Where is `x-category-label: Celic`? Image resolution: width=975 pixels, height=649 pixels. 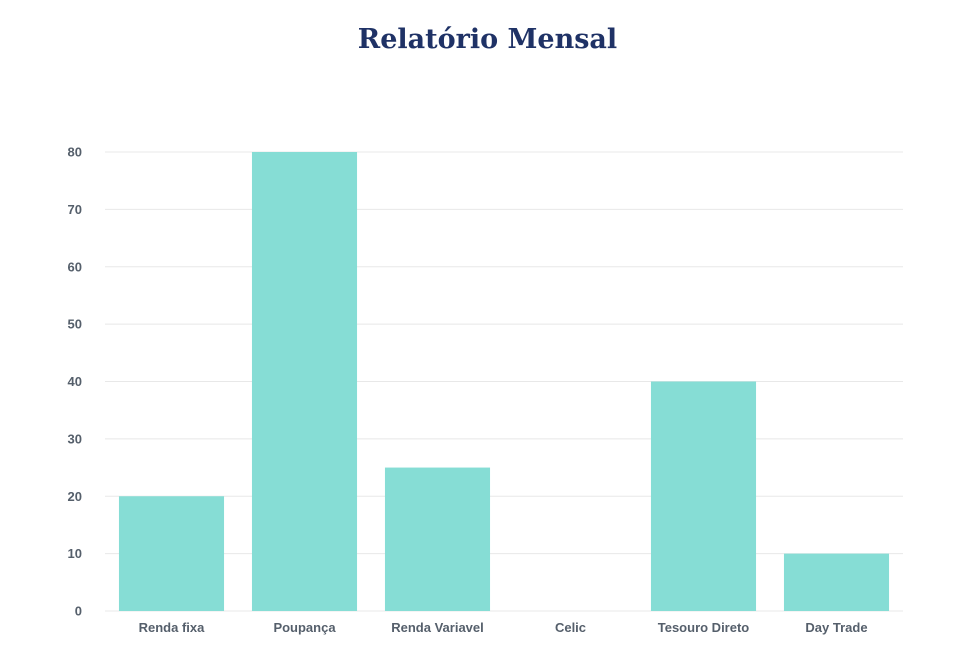
x-category-label: Celic is located at coordinates (570, 627).